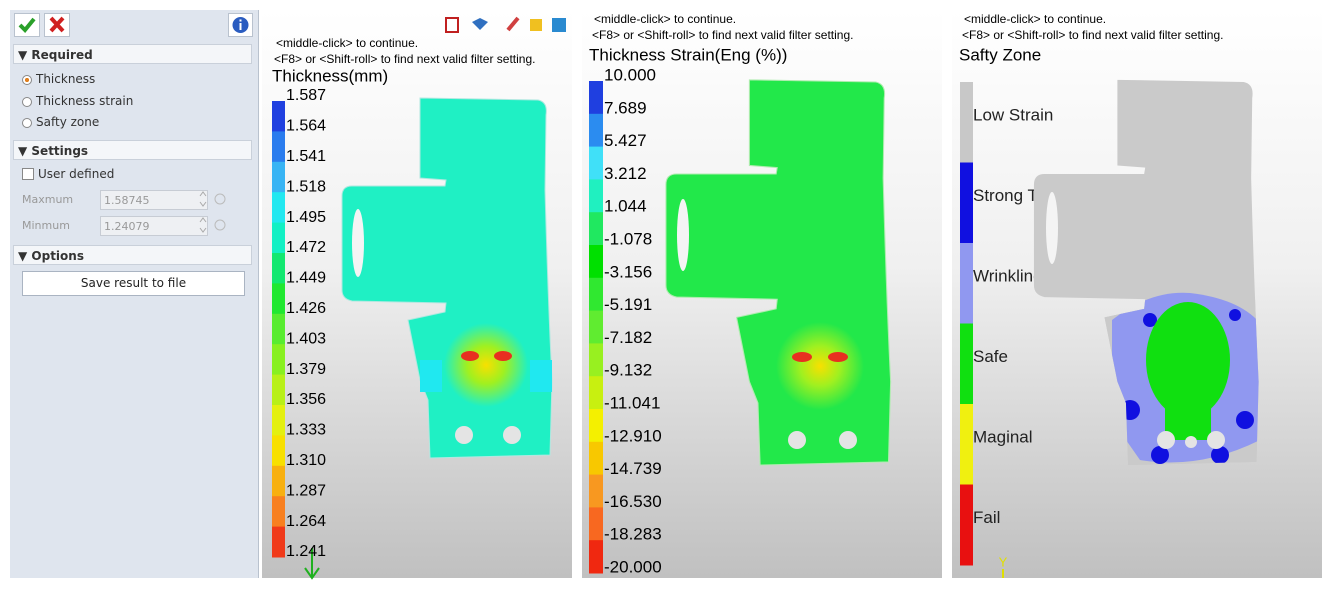 The width and height of the screenshot is (1332, 589). I want to click on checkbox: User defined, so click(68, 174).